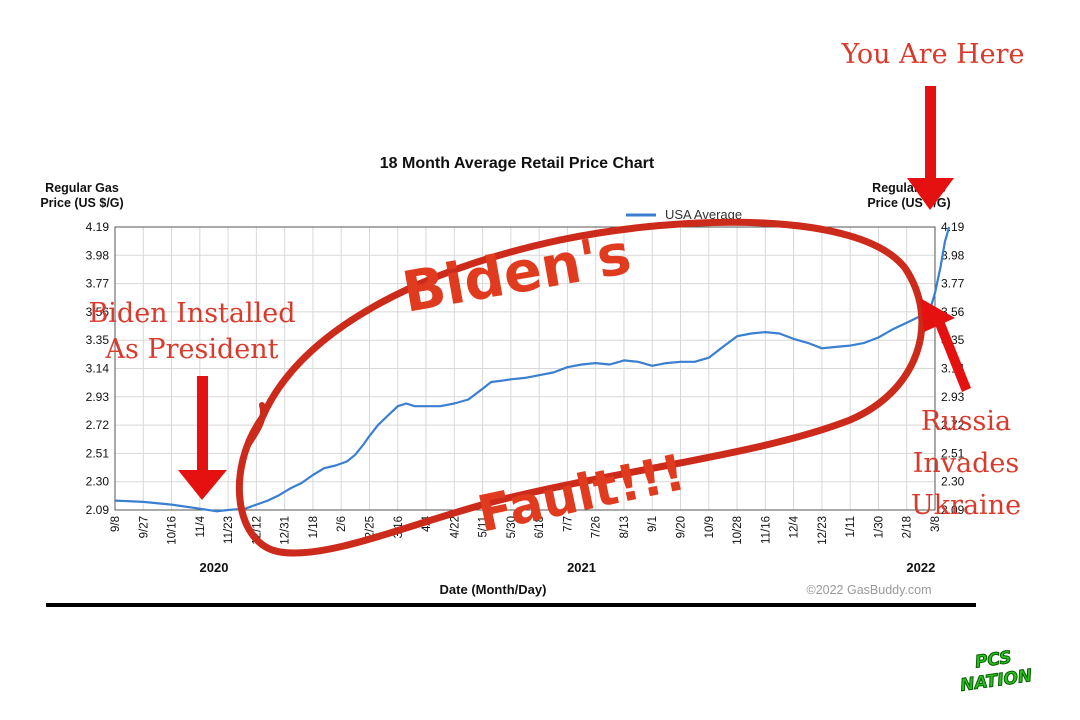 The height and width of the screenshot is (720, 1080). I want to click on y-tick-label-left: 3.56, so click(98, 312).